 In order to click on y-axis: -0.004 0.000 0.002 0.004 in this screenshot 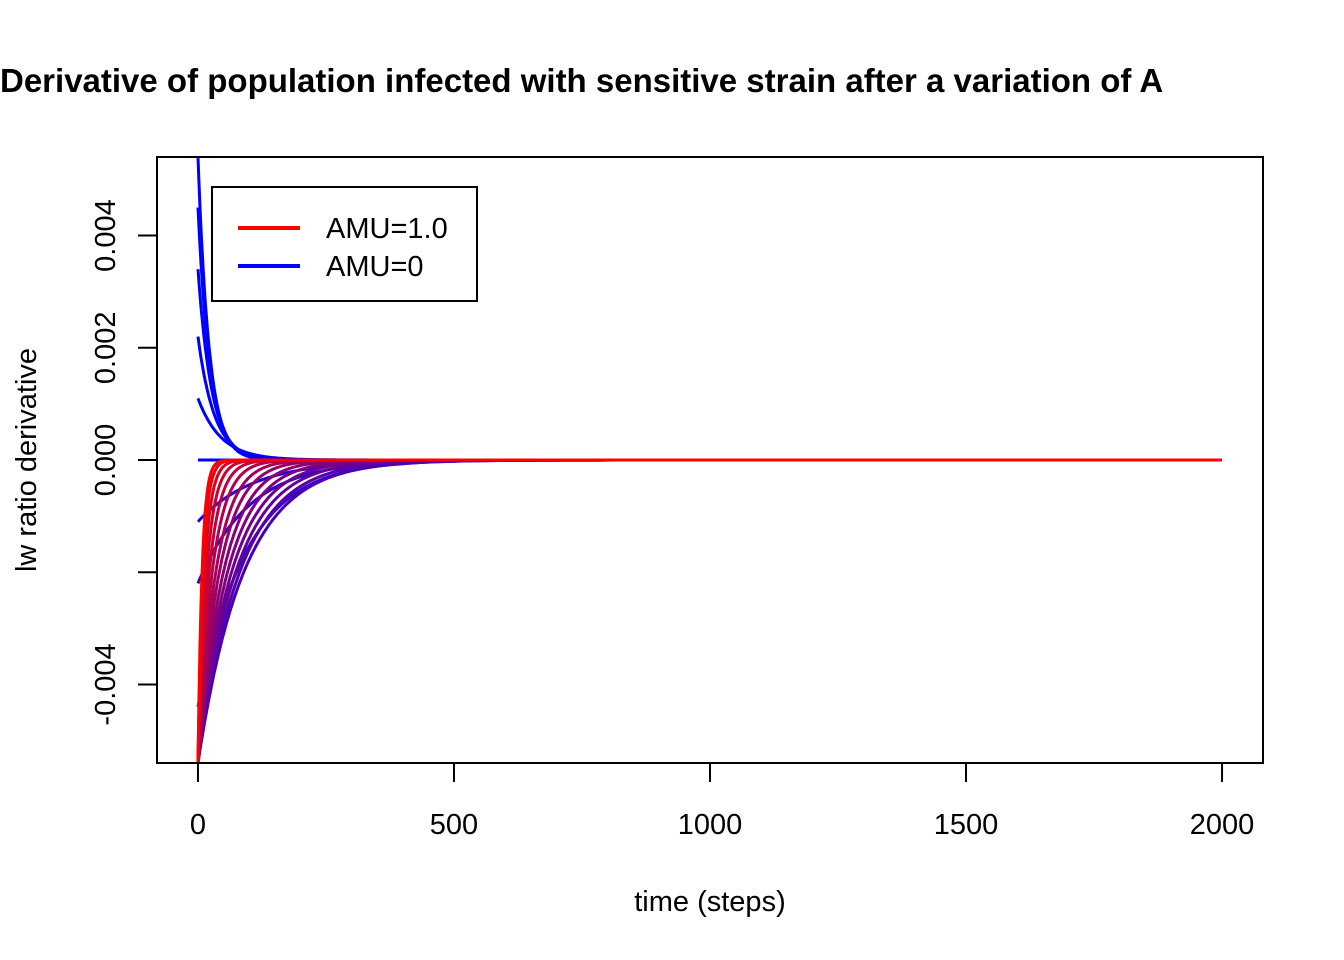, I will do `click(124, 462)`.